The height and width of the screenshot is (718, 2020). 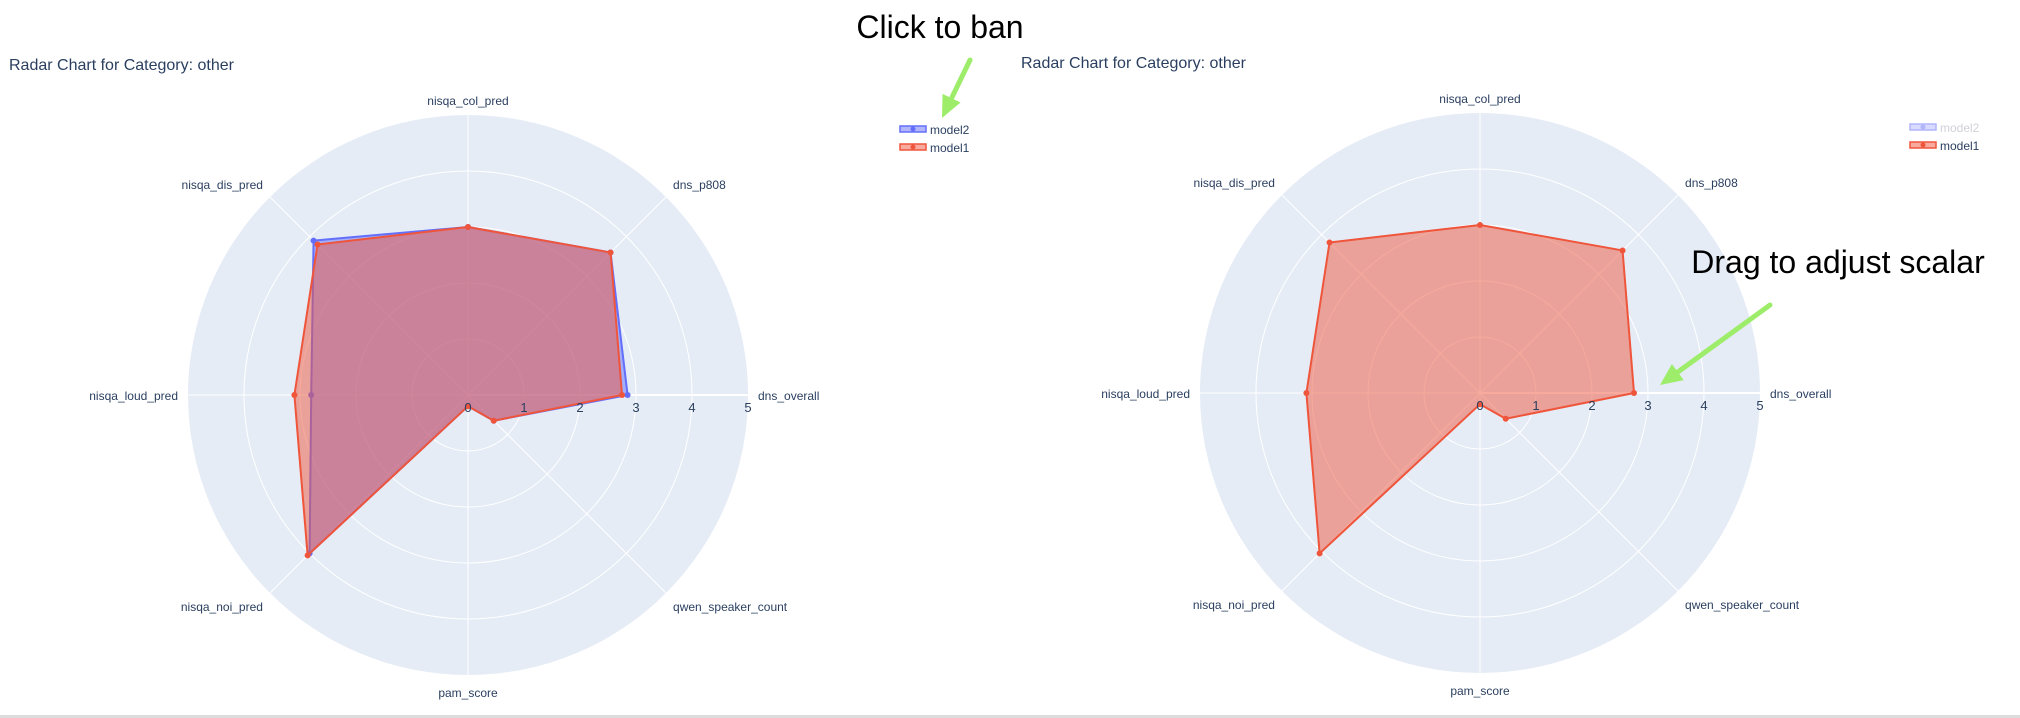 I want to click on series-model2-point-nisqa_dis_pred, so click(x=313, y=240).